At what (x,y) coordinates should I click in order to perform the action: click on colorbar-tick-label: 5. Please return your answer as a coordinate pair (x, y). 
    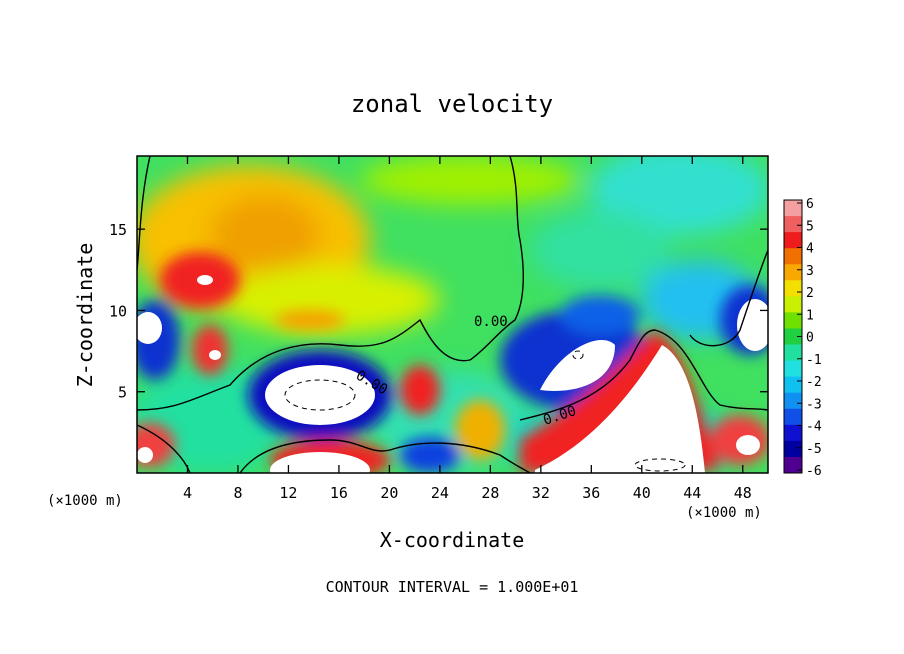
    Looking at the image, I should click on (810, 226).